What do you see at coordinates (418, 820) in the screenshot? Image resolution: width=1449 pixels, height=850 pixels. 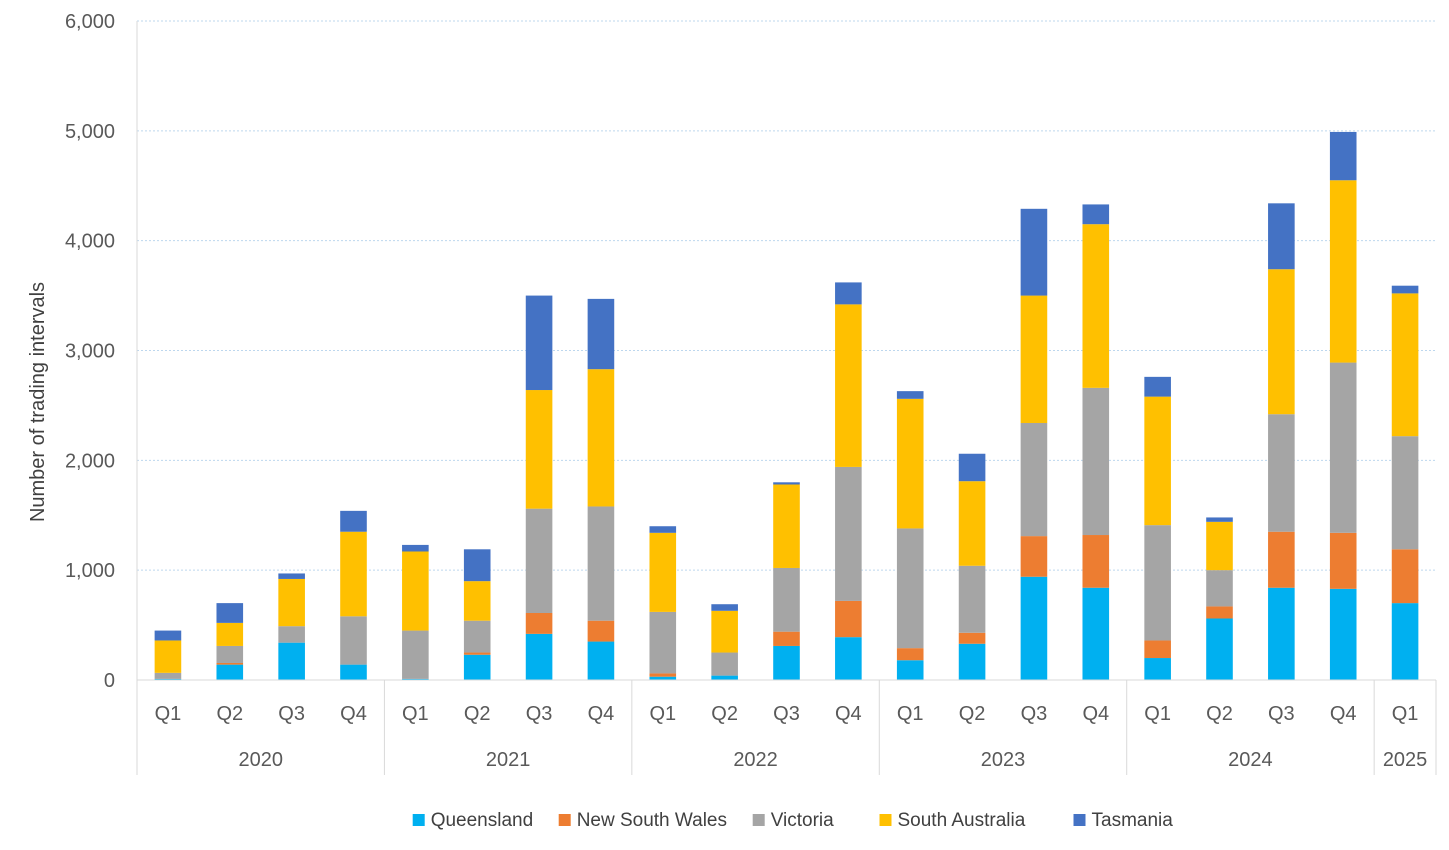 I see `legend-swatch-queensland` at bounding box center [418, 820].